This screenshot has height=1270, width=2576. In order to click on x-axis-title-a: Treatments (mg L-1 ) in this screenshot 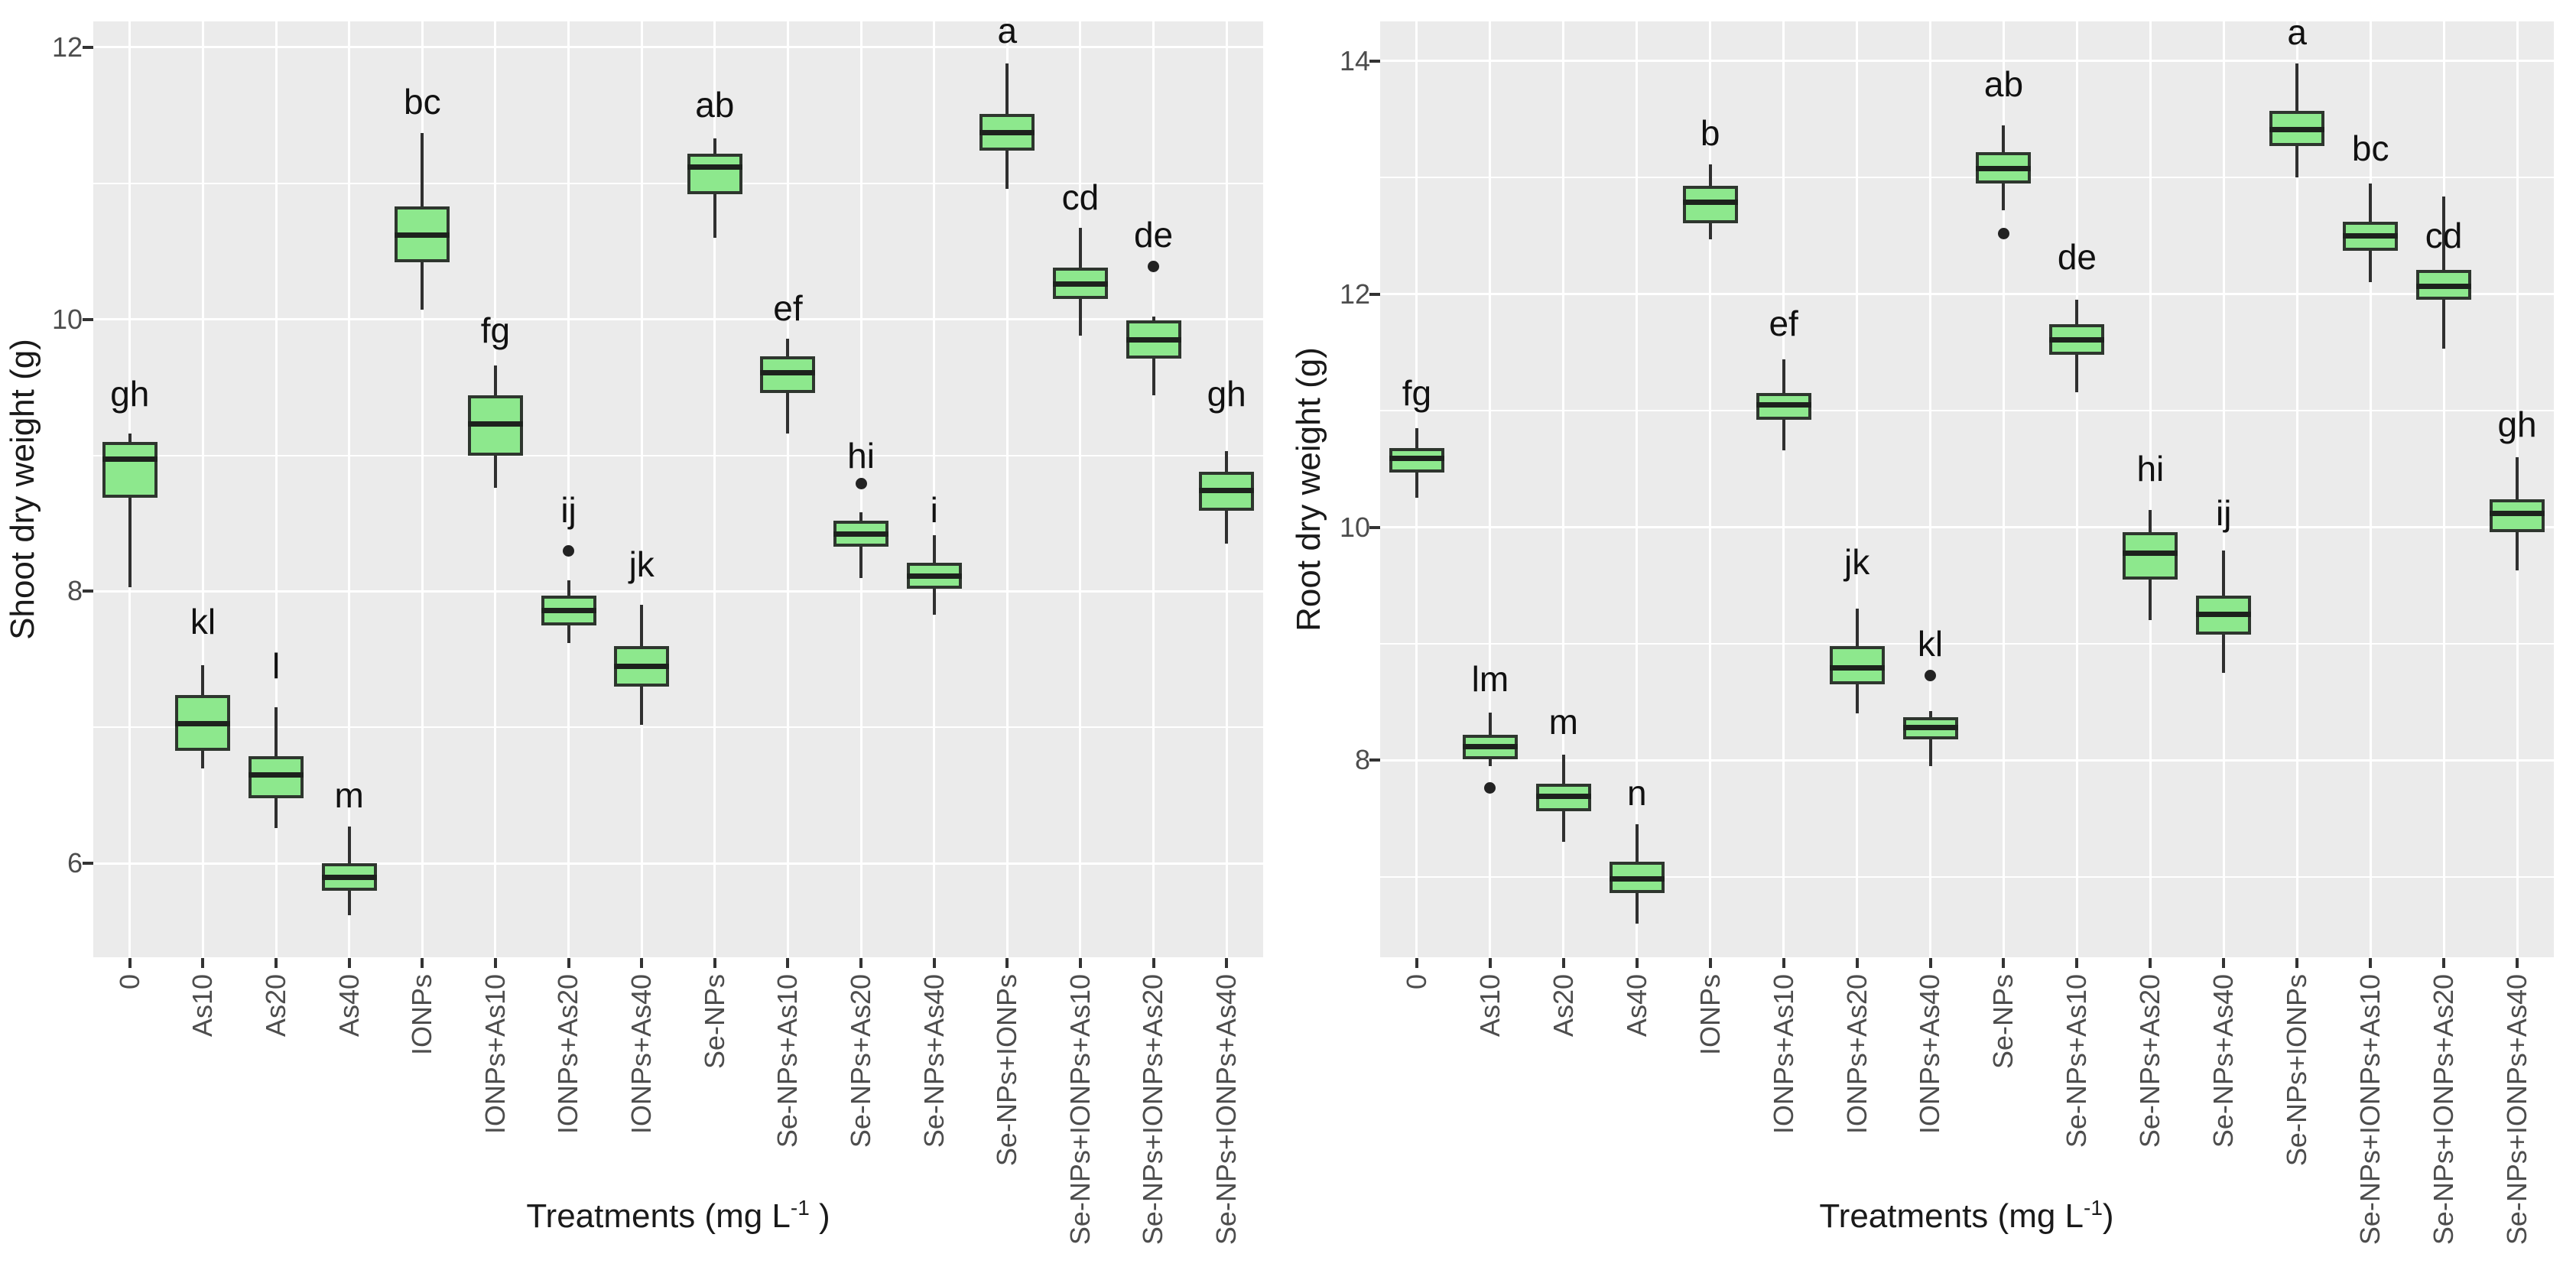, I will do `click(678, 1216)`.